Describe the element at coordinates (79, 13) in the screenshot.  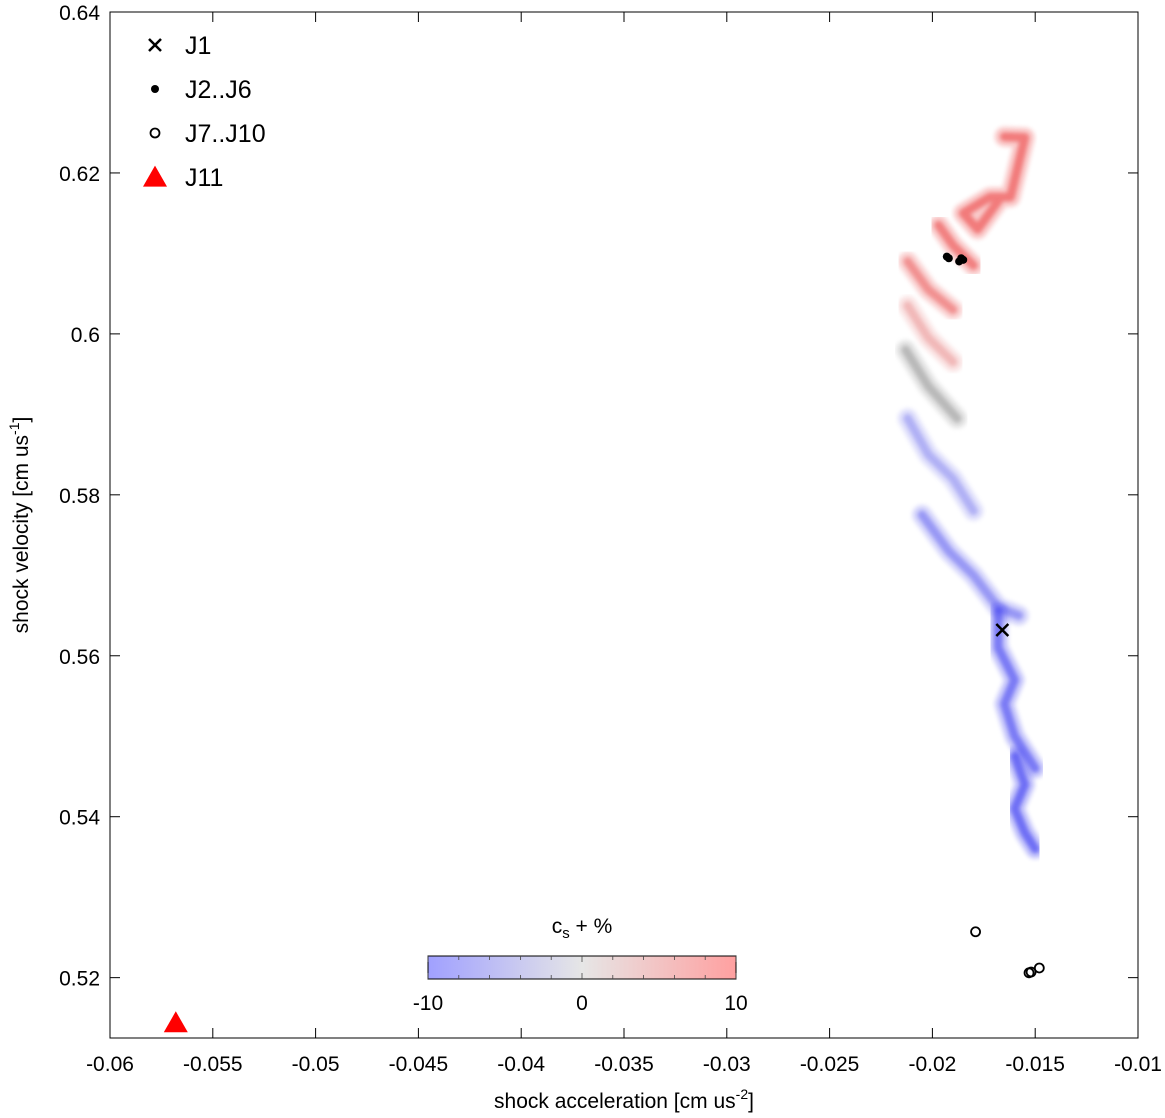
I see `y-tick-label: 0.64` at that location.